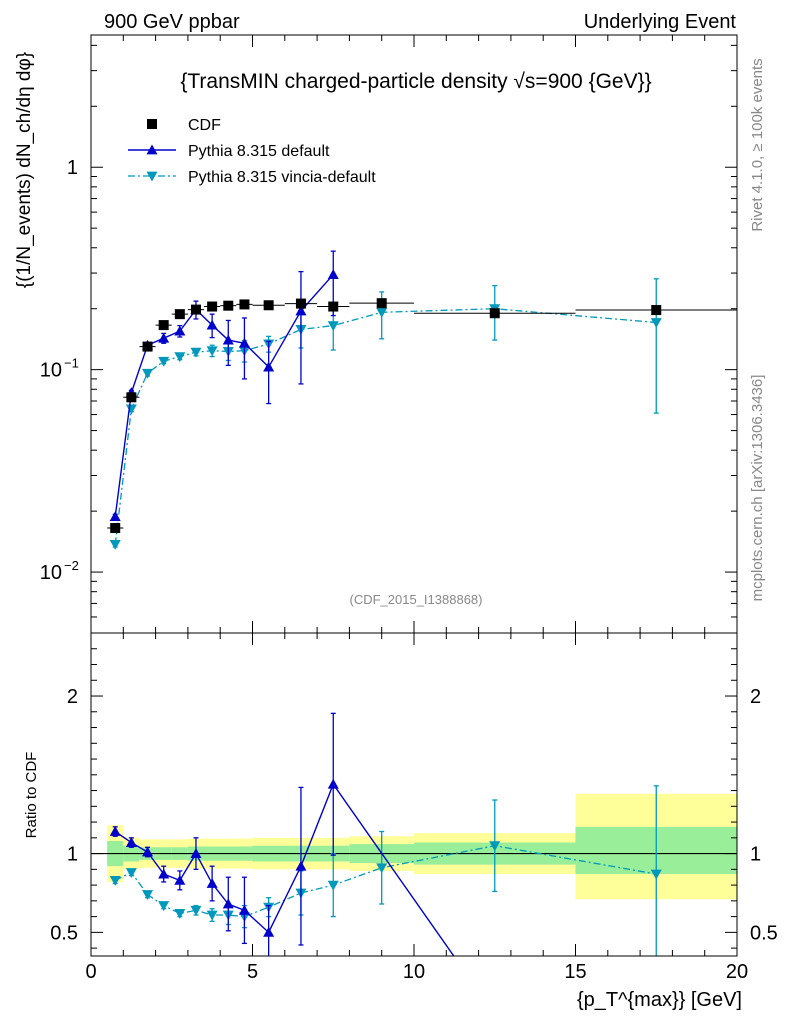  What do you see at coordinates (282, 177) in the screenshot?
I see `legend-label: Pythia 8.315 vincia-default` at bounding box center [282, 177].